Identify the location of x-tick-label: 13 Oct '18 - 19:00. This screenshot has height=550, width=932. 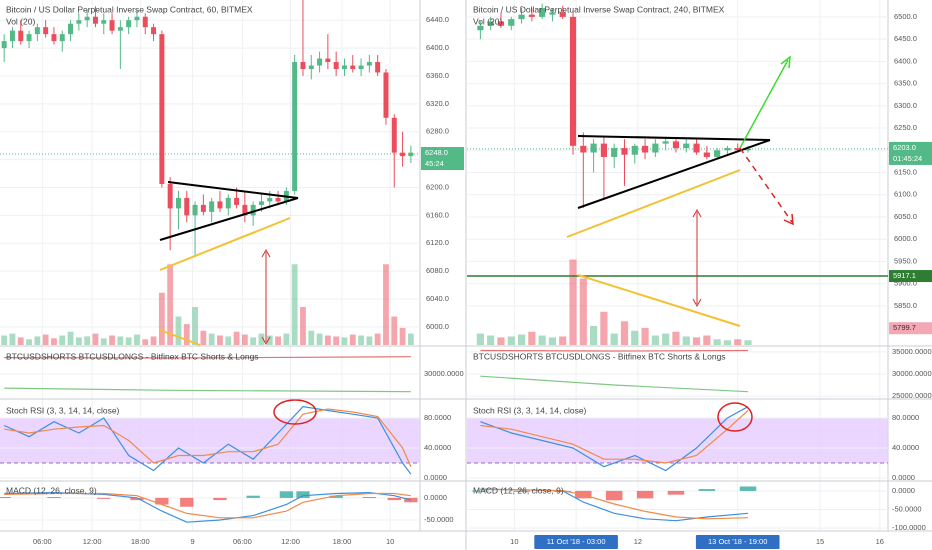
(737, 541).